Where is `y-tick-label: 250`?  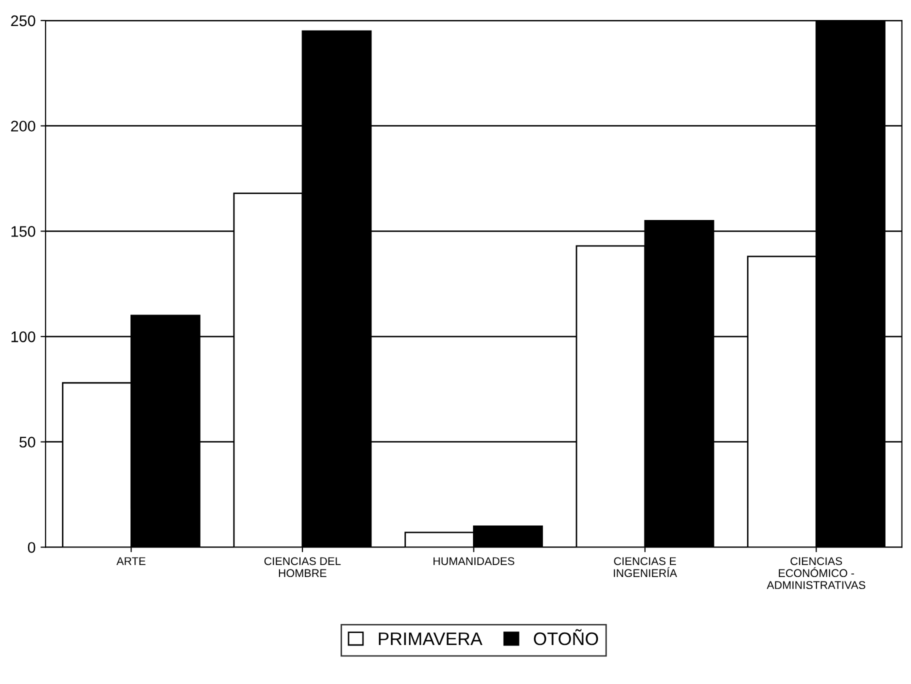
y-tick-label: 250 is located at coordinates (23, 20).